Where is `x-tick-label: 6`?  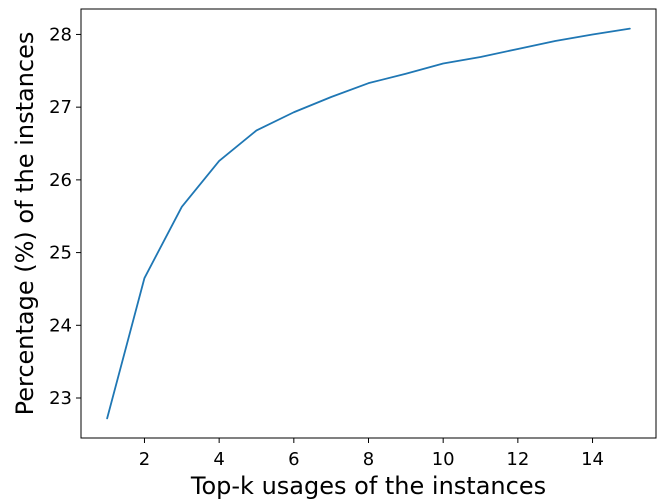 x-tick-label: 6 is located at coordinates (293, 459).